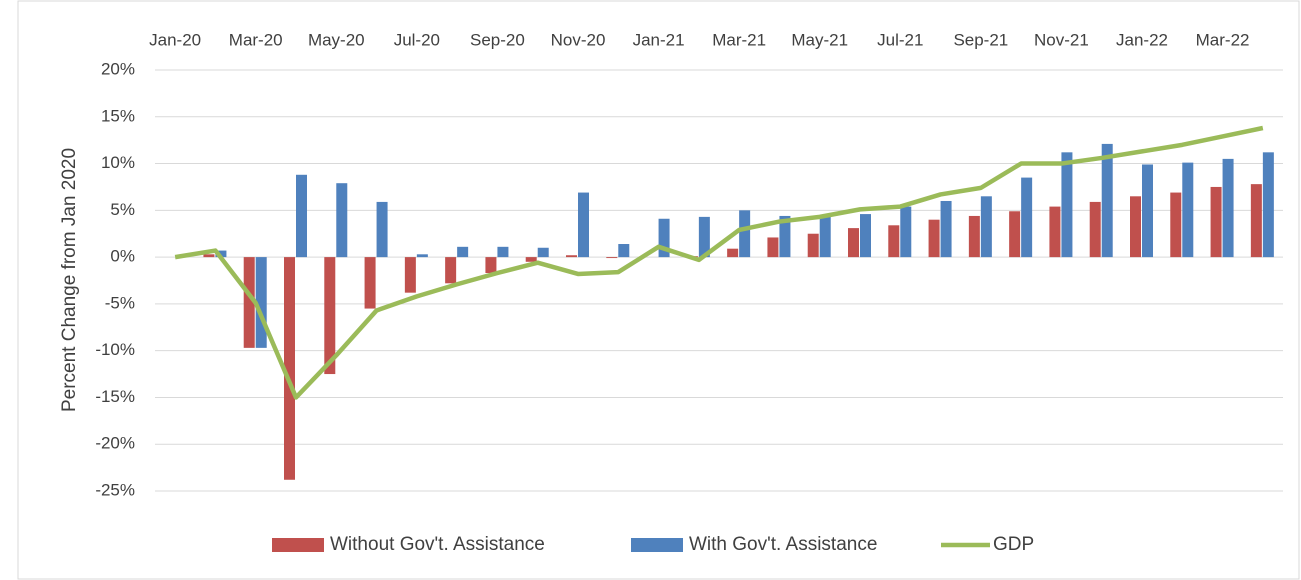 This screenshot has width=1301, height=580. I want to click on x-tick-label: Nov-20, so click(578, 39).